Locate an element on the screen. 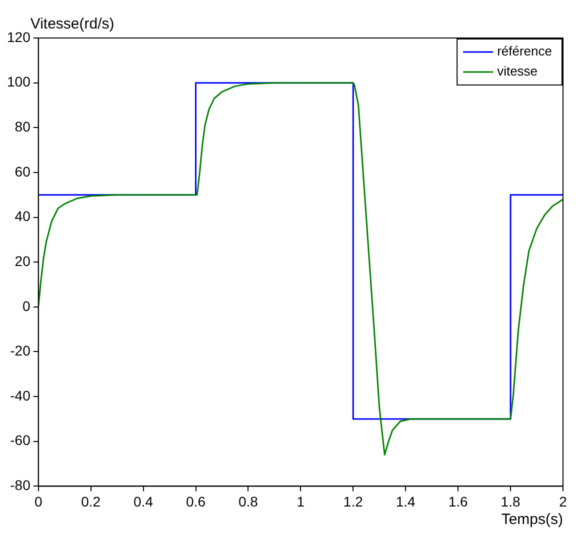  y-tick-label: 80 is located at coordinates (22, 126).